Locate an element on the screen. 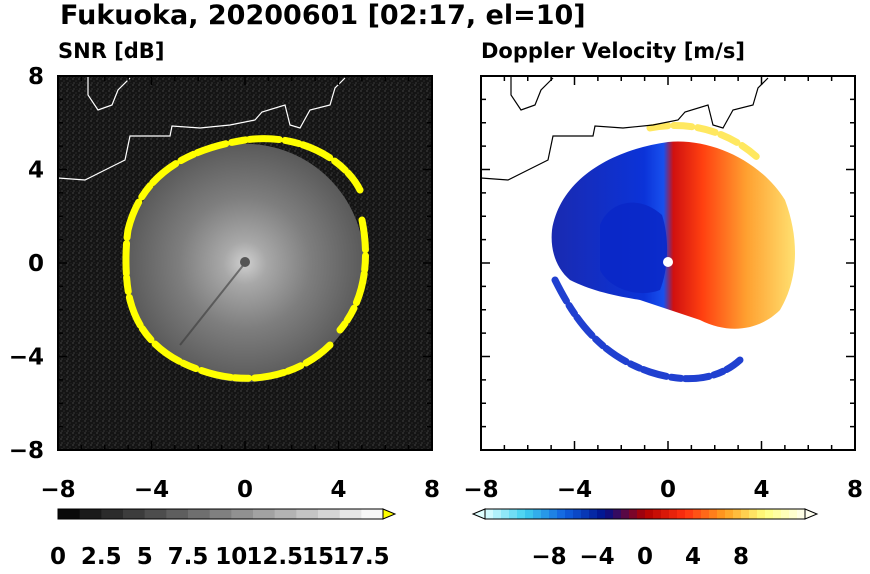  snr-edge-high-values is located at coordinates (246, 258).